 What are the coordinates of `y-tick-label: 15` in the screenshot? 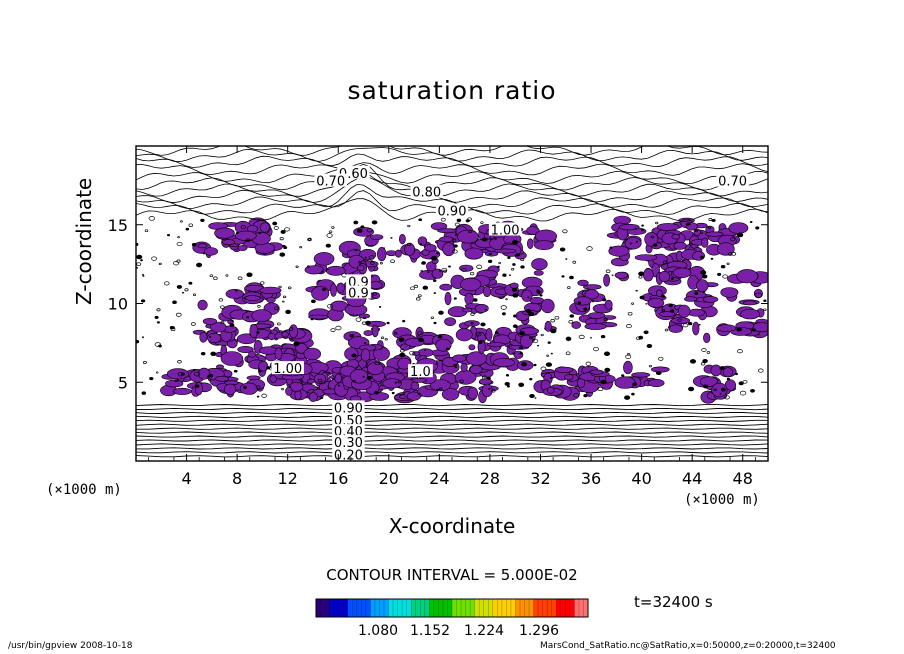 It's located at (118, 225).